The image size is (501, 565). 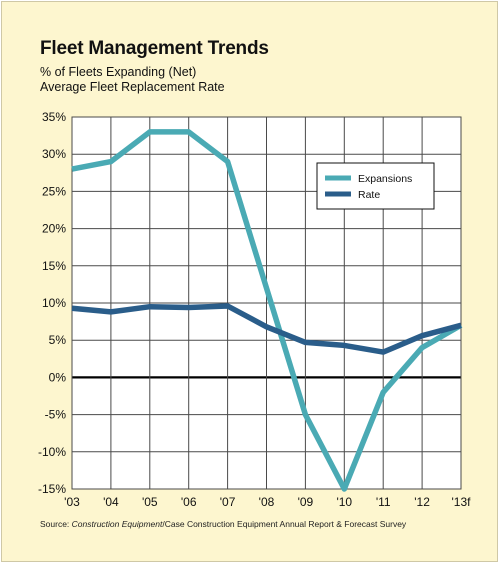 I want to click on subtitle-line-2: Average Fleet Replacement Rate, so click(x=132, y=87).